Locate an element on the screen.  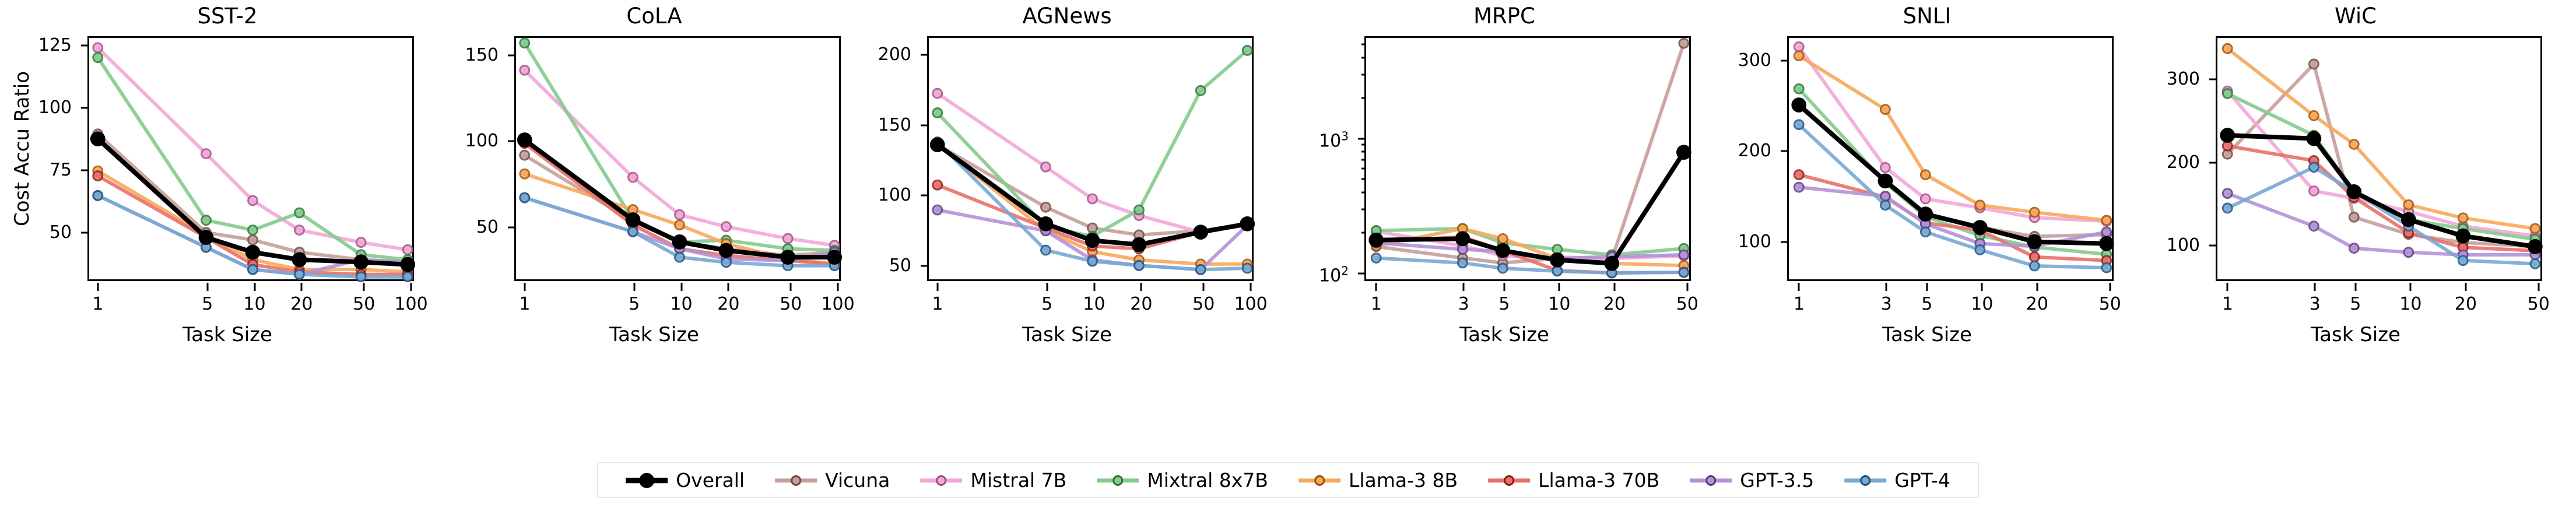
legend-item-llama-3-70b: Llama-3 70B is located at coordinates (1574, 481).